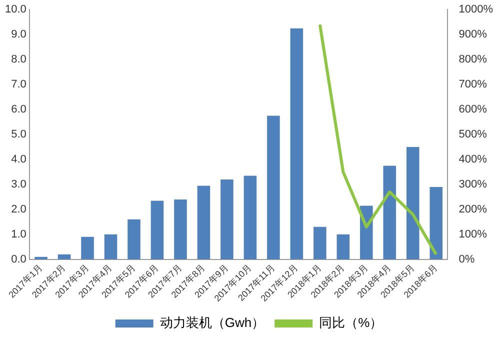 This screenshot has height=340, width=500. I want to click on y-tick-label: 3.0, so click(18, 184).